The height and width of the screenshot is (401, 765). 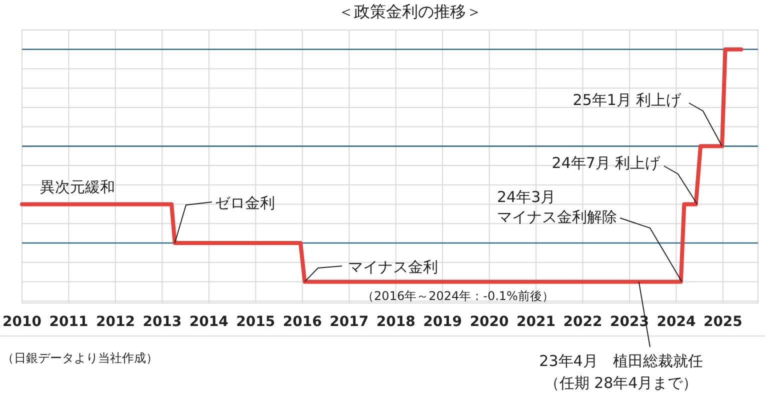 I want to click on x-tick-label: 2016, so click(x=302, y=322).